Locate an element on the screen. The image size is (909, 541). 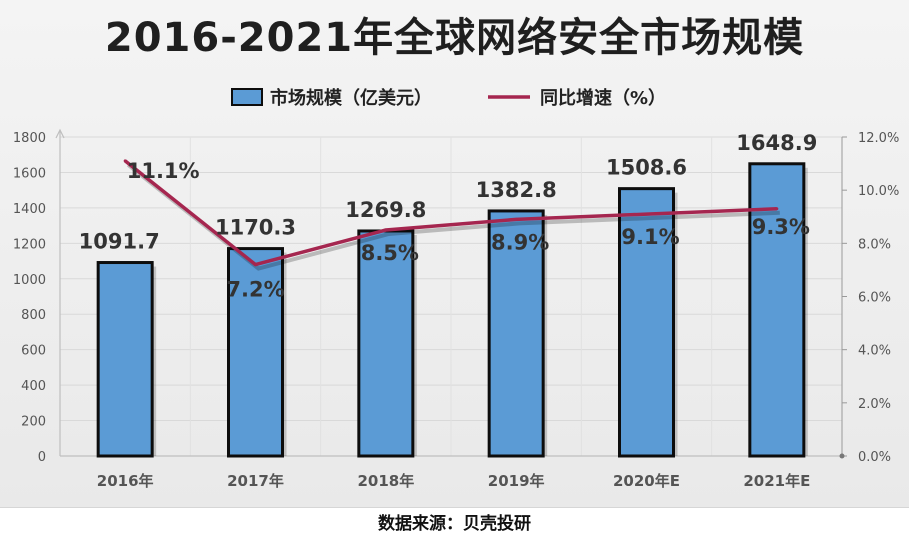
x-tick-label: 2020年E is located at coordinates (646, 481).